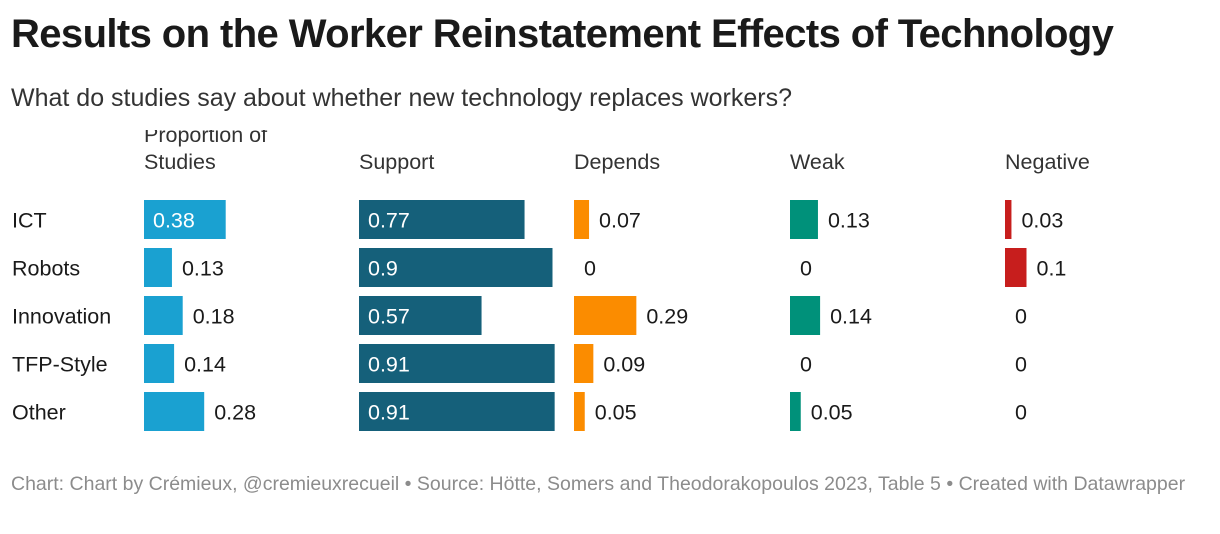 The width and height of the screenshot is (1220, 534). What do you see at coordinates (1072, 484) in the screenshot?
I see `footer-created-with: Created with Datawrapper` at bounding box center [1072, 484].